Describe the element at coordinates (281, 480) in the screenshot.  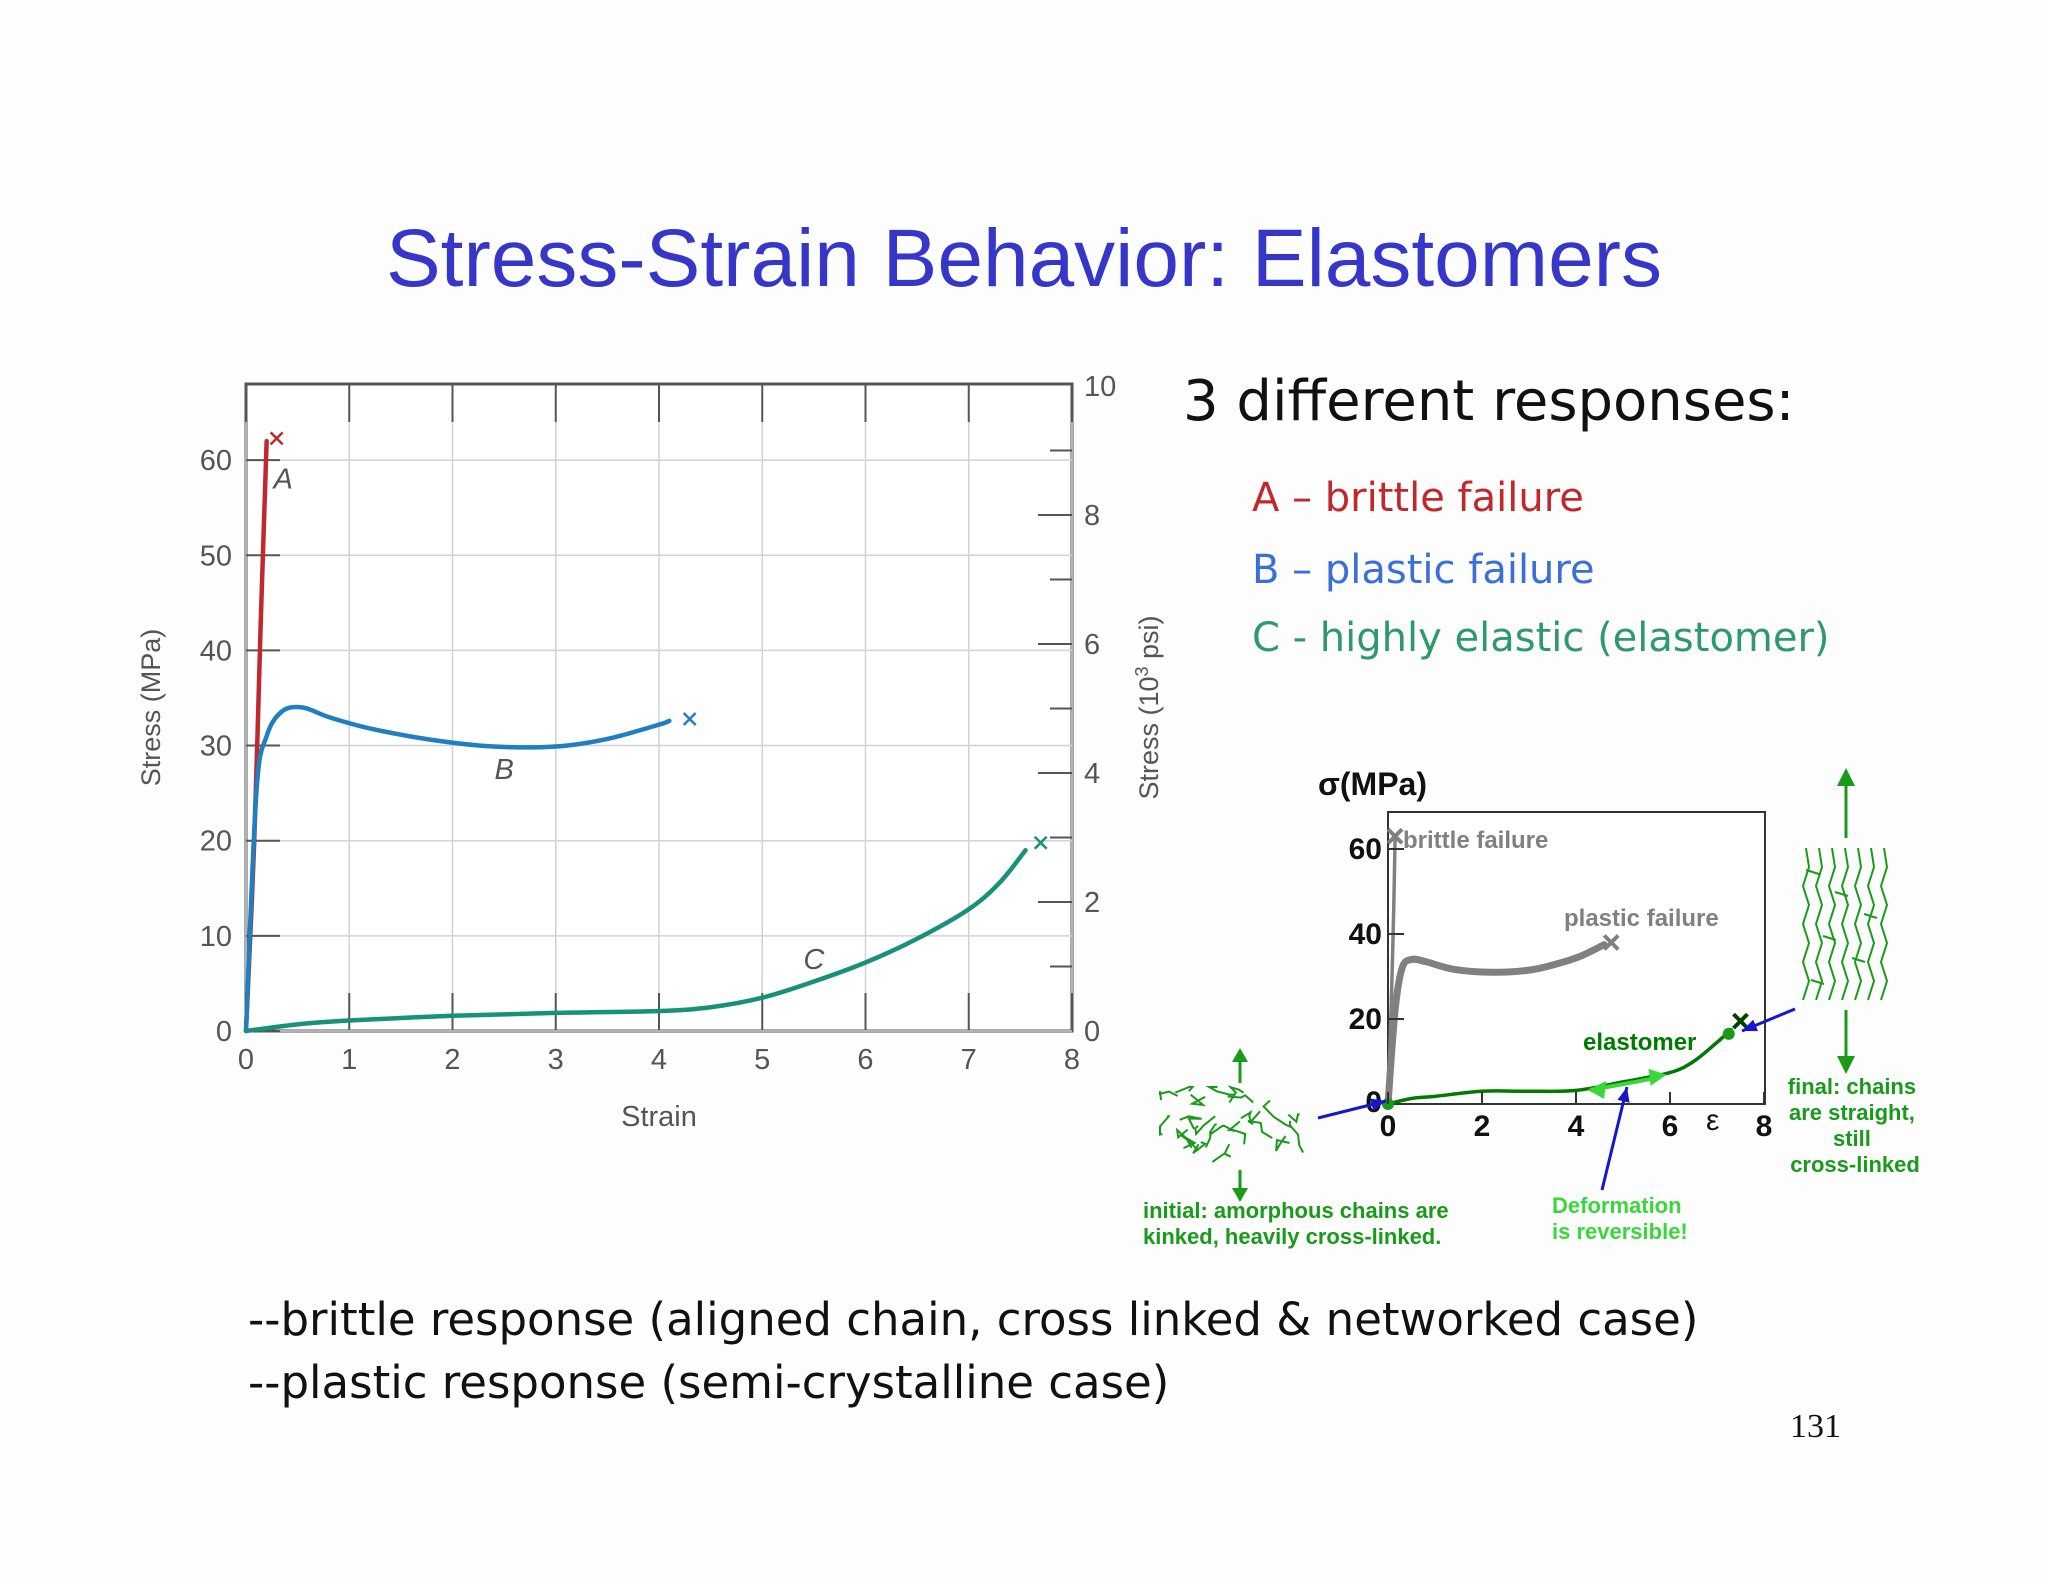
I see `main-series-label-A: A` at that location.